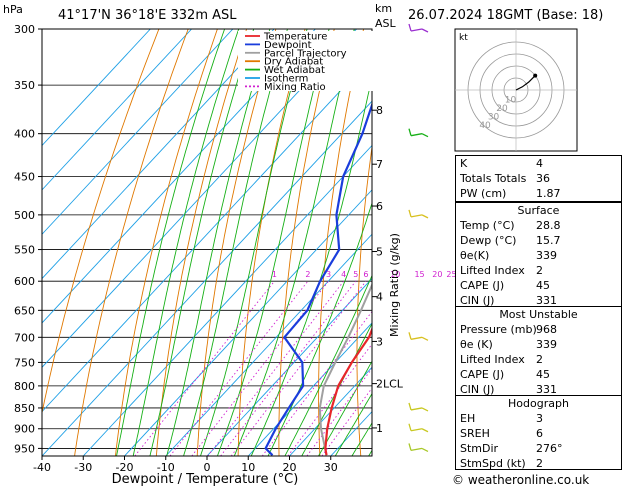 The height and width of the screenshot is (486, 629). I want to click on info-row-label: Pressure (mb), so click(498, 329).